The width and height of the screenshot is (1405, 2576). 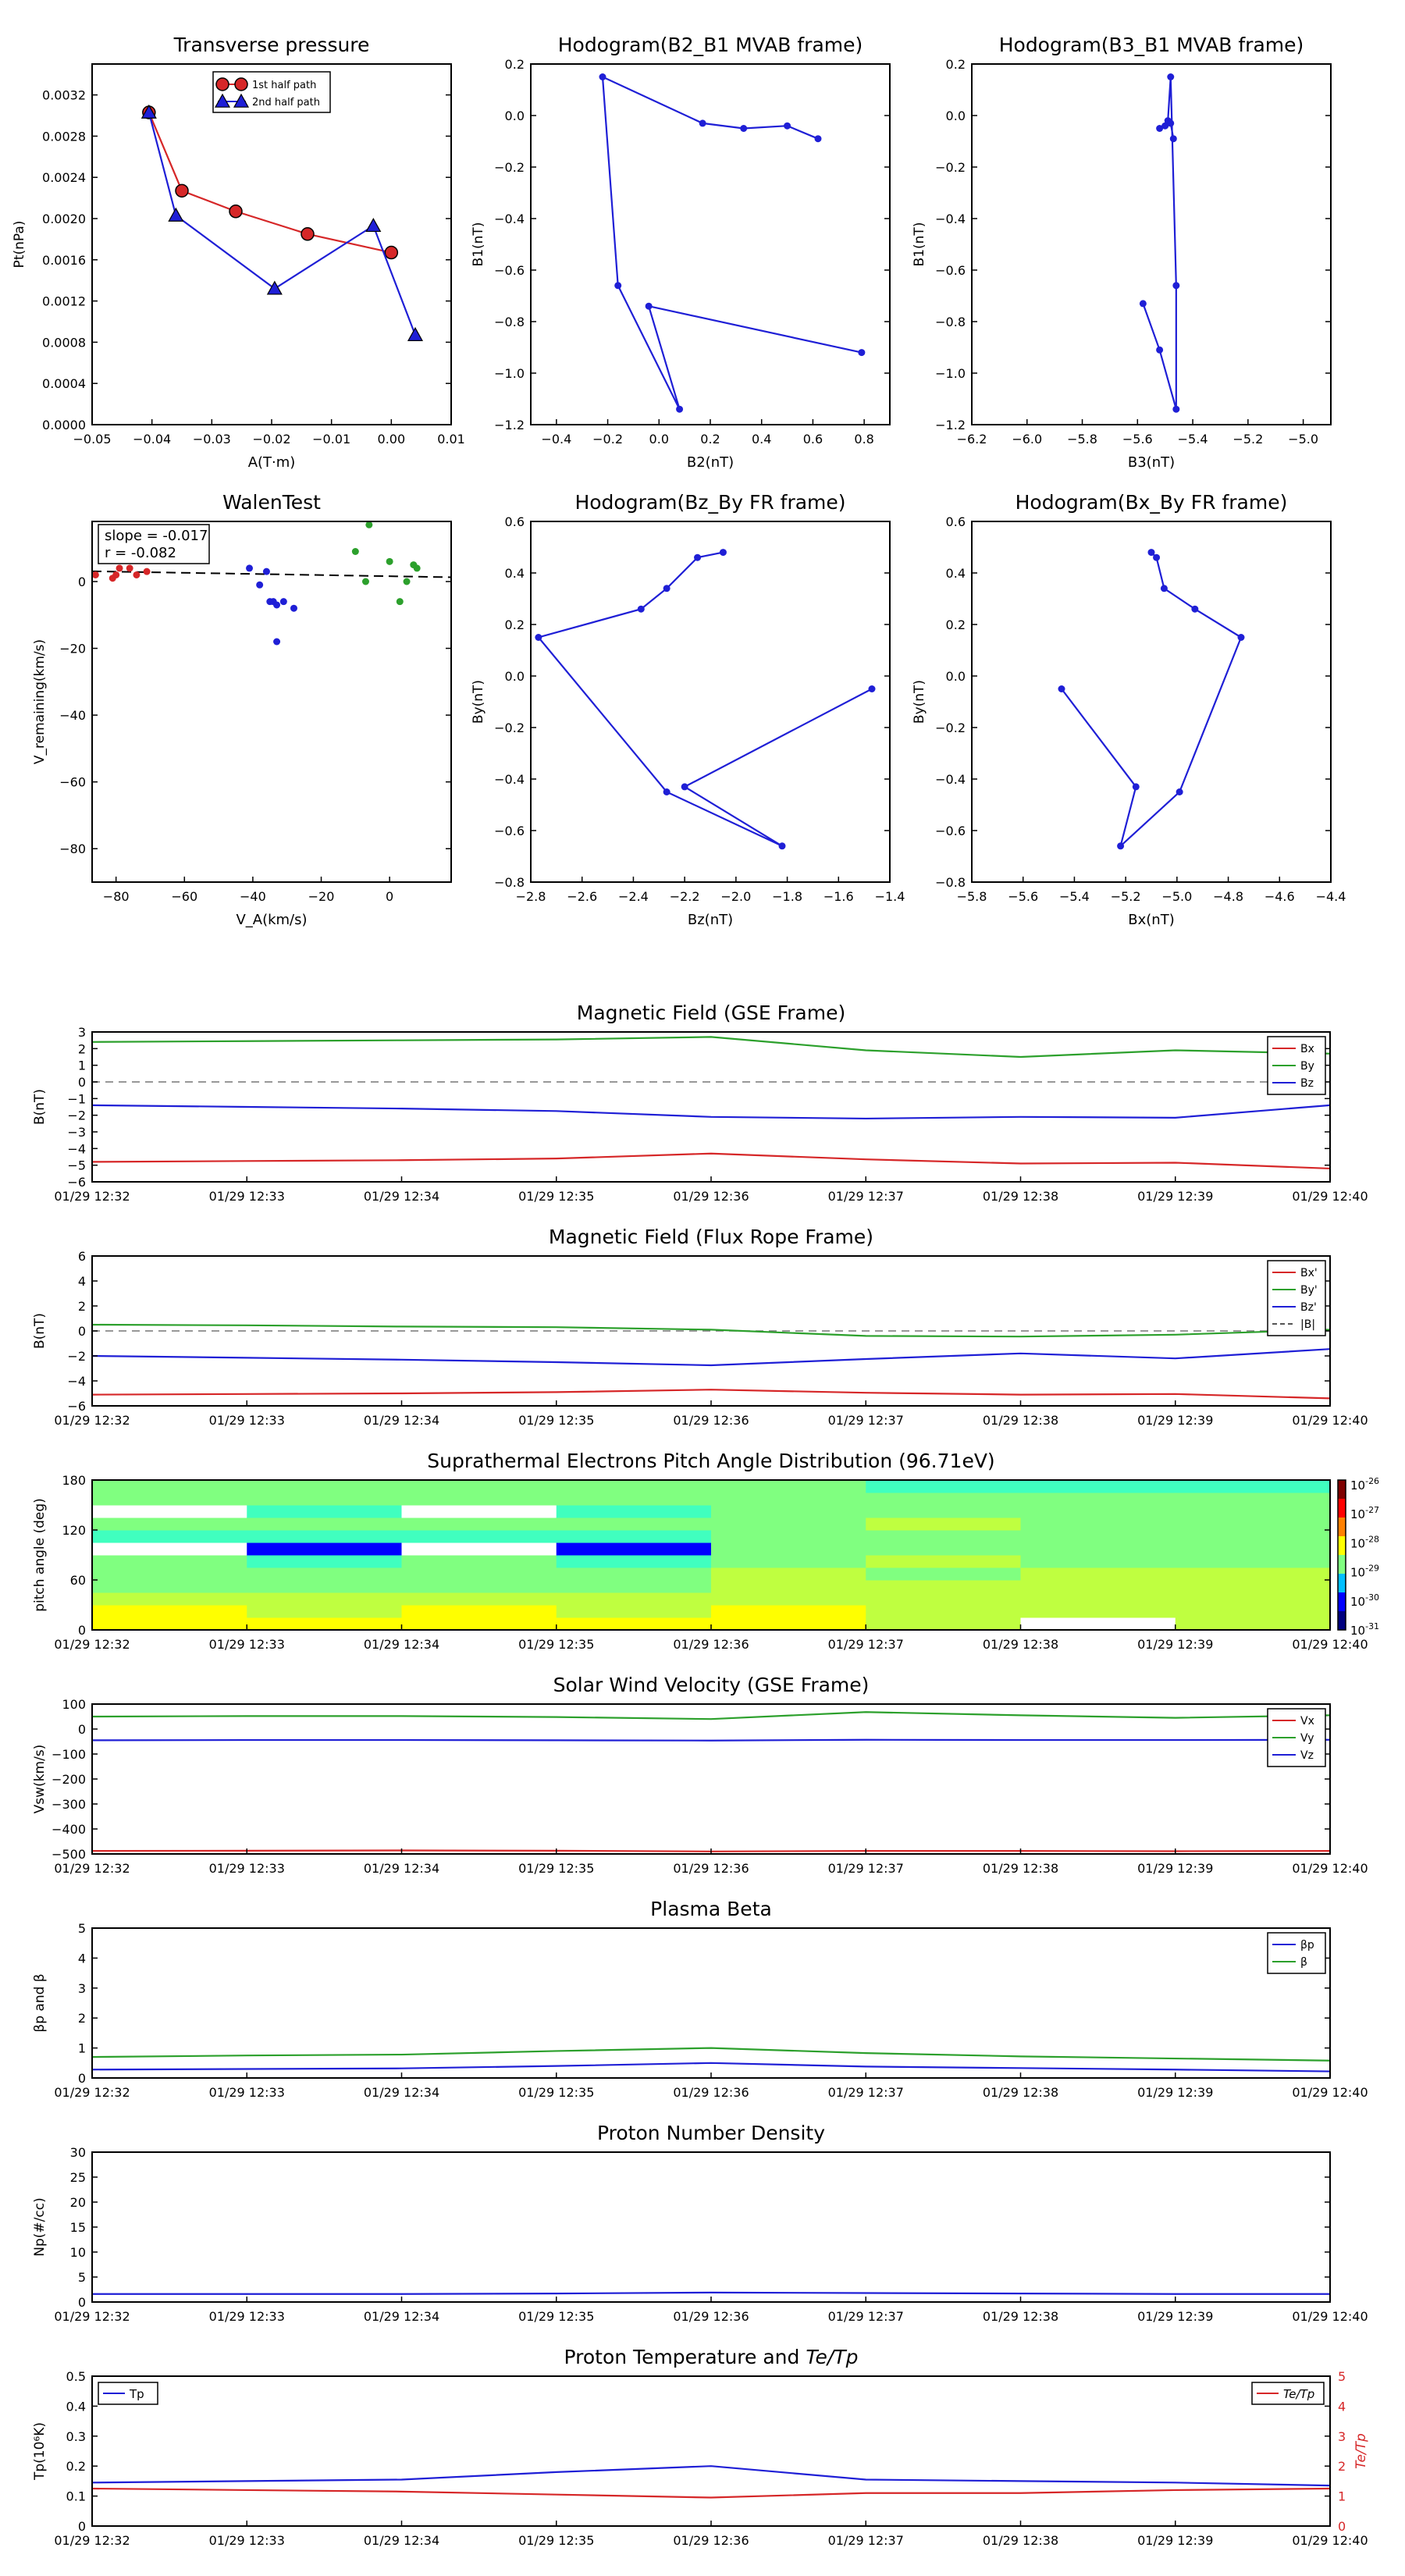 I want to click on y-tick-label: −300, so click(x=69, y=1804).